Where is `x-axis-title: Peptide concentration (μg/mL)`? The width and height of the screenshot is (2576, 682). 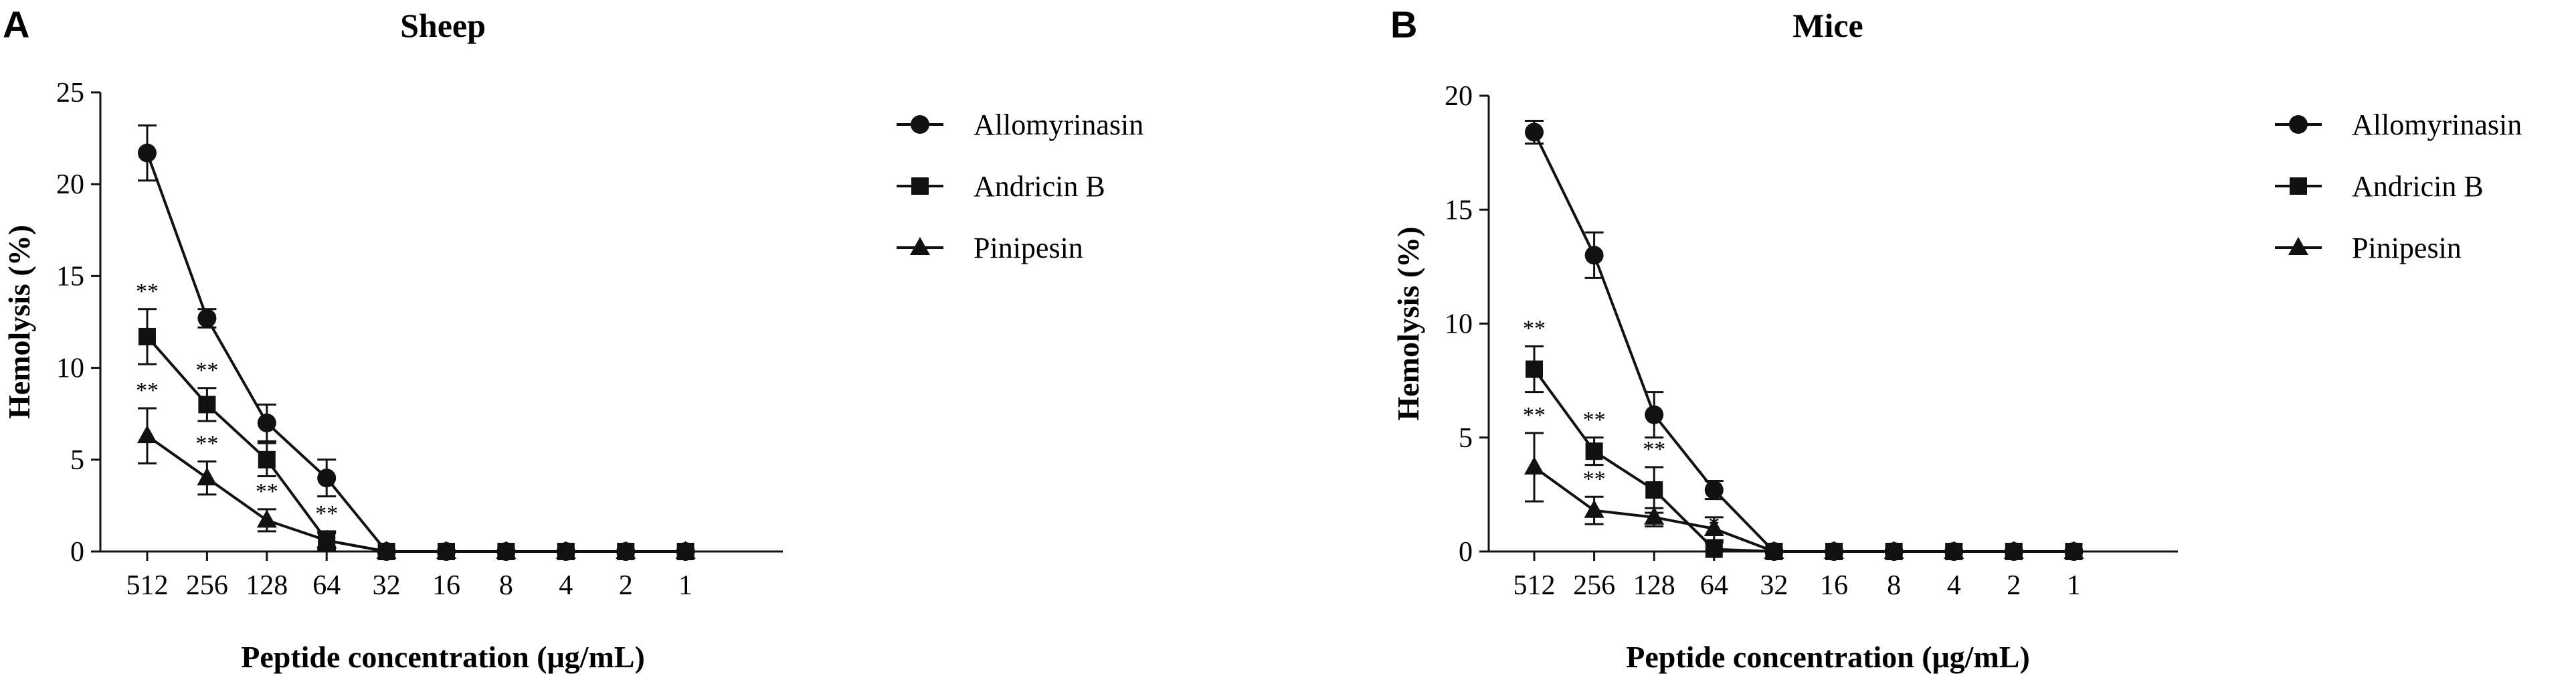 x-axis-title: Peptide concentration (μg/mL) is located at coordinates (443, 657).